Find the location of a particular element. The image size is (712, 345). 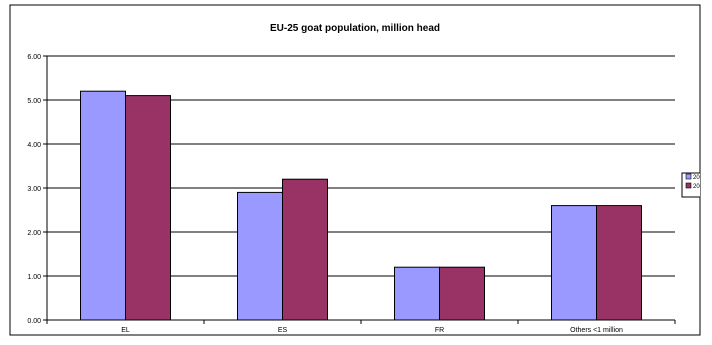

y-tick-label: 4.00 is located at coordinates (34, 145).